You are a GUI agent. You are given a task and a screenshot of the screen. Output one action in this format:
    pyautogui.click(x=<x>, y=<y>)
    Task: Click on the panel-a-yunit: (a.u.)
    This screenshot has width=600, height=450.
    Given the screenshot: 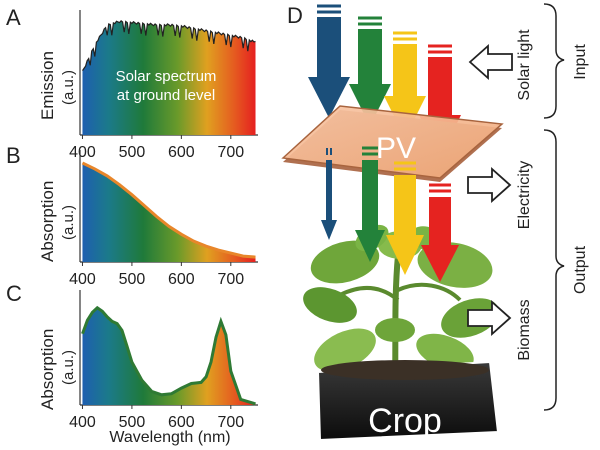 What is the action you would take?
    pyautogui.click(x=68, y=87)
    